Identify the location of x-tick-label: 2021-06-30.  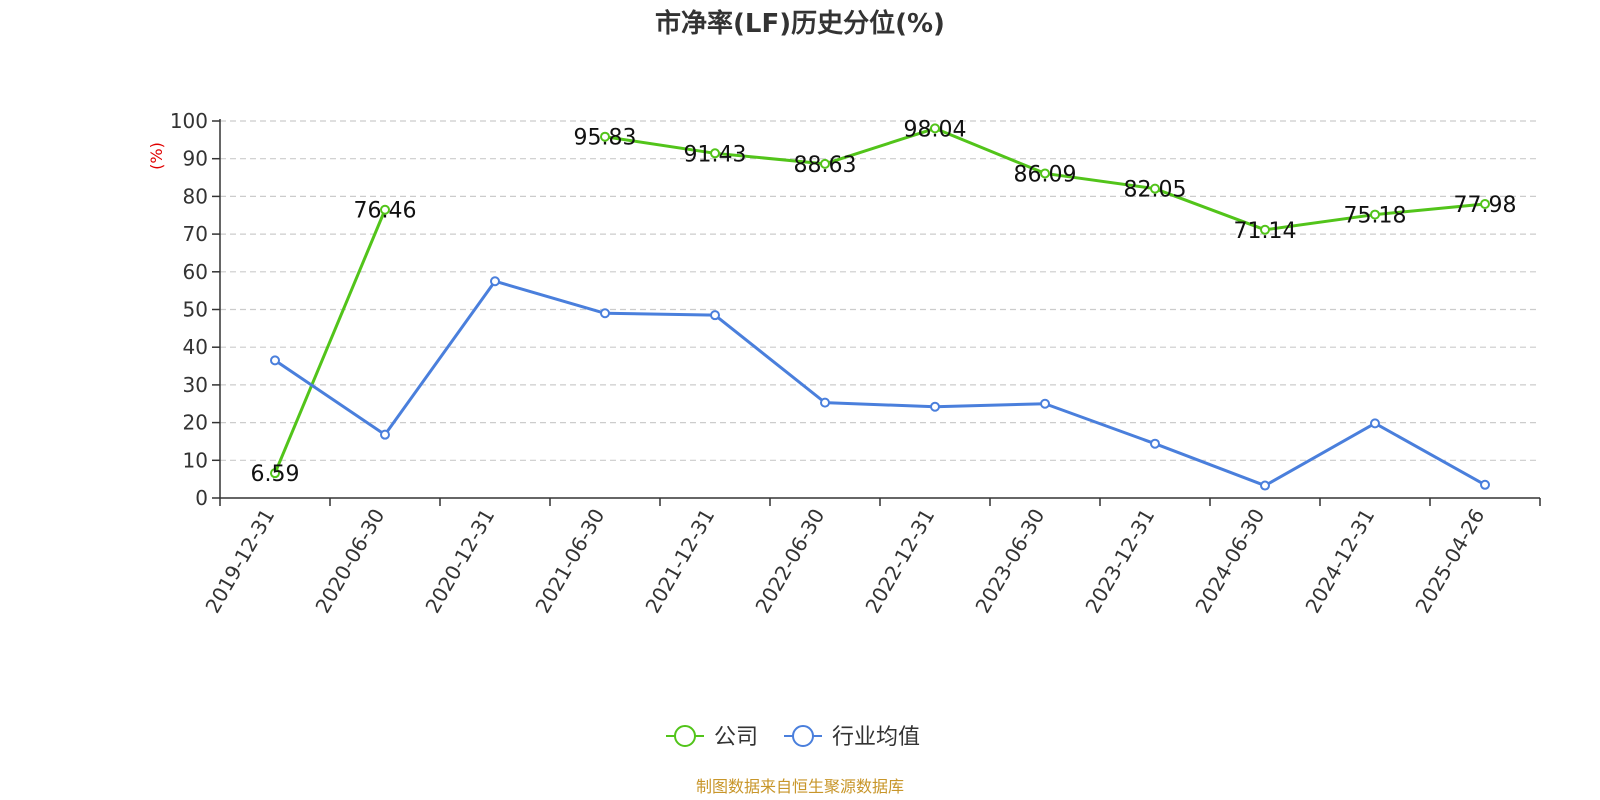
(569, 561).